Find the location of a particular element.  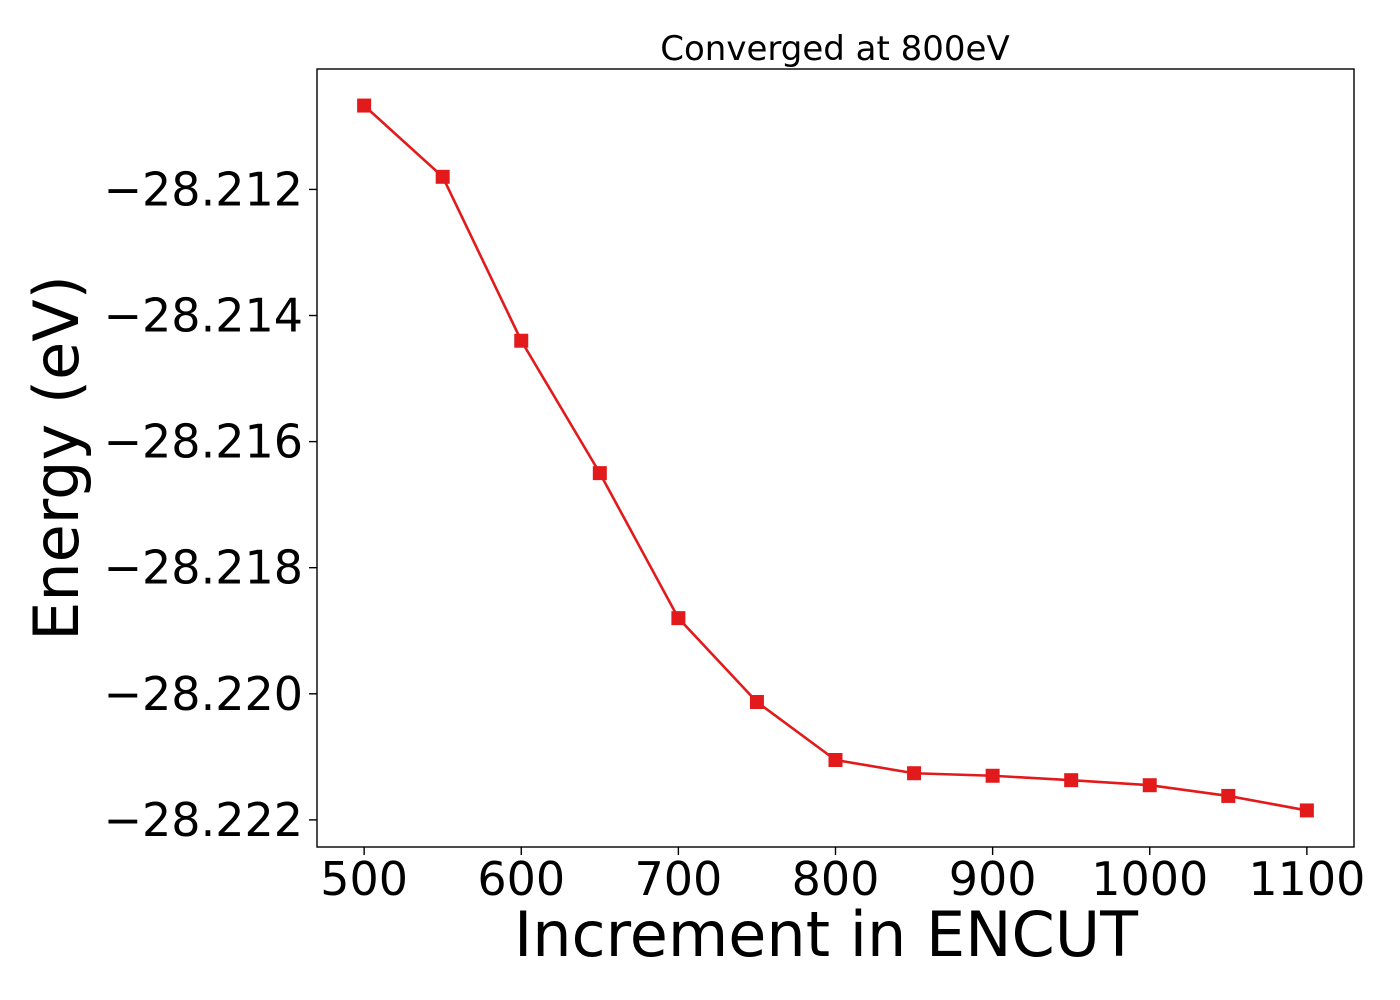

x-tick-label: 1100 is located at coordinates (1306, 879).